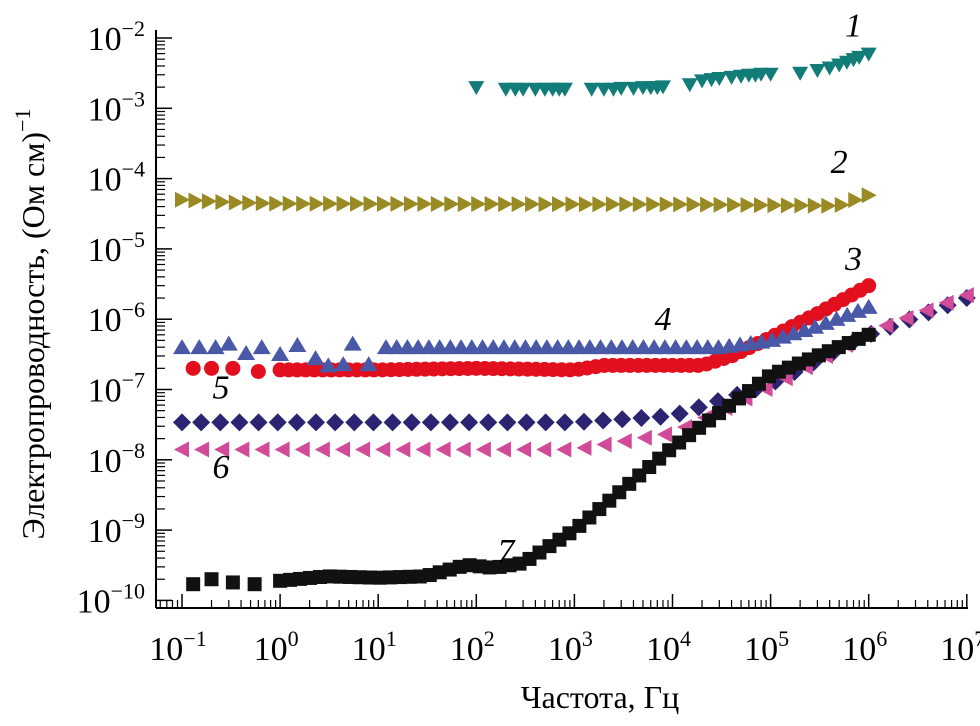 This screenshot has height=726, width=980. Describe the element at coordinates (221, 467) in the screenshot. I see `series-label-6: 6` at that location.